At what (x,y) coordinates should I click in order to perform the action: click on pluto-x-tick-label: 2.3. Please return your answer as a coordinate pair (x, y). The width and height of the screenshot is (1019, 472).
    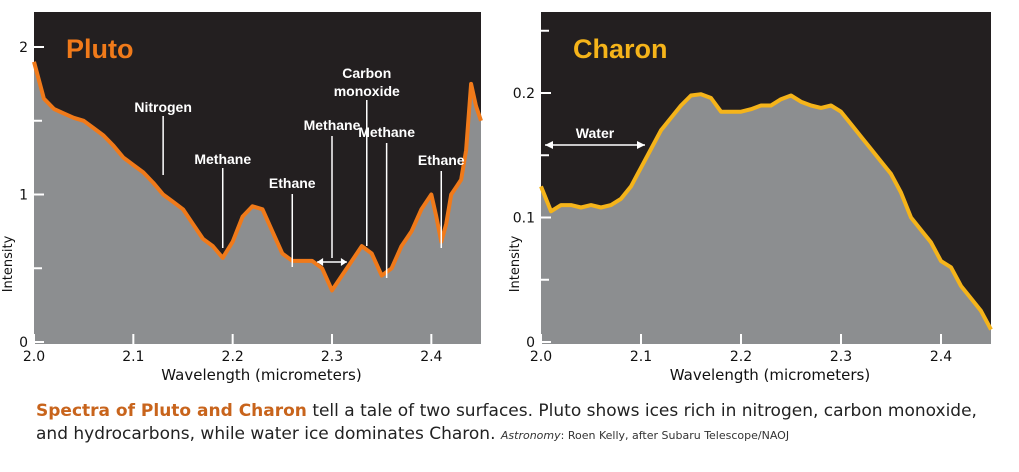
    Looking at the image, I should click on (332, 357).